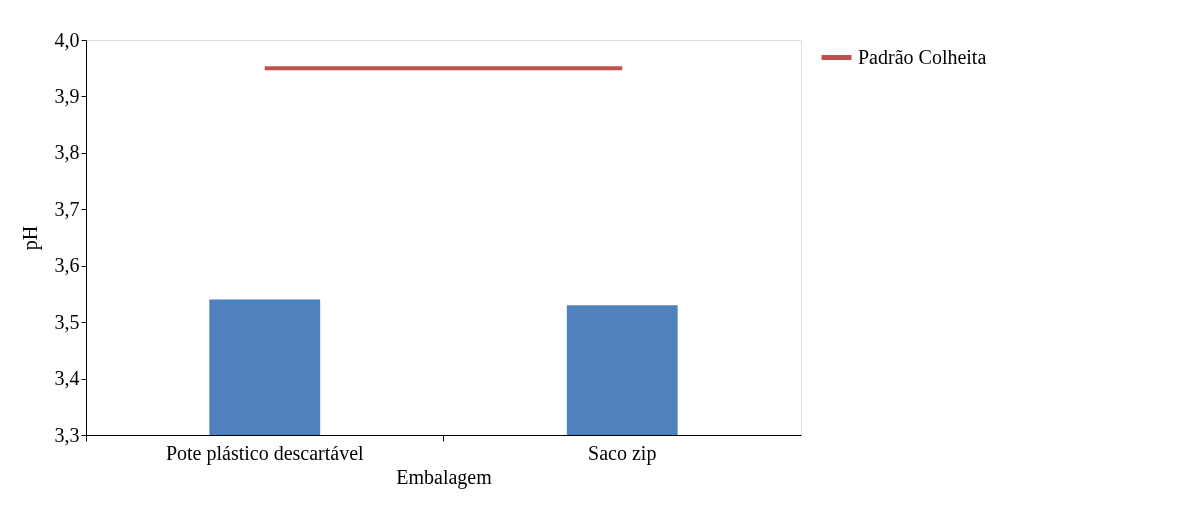 This screenshot has height=522, width=1190. Describe the element at coordinates (922, 56) in the screenshot. I see `legend-label: Padrão Colheita` at that location.